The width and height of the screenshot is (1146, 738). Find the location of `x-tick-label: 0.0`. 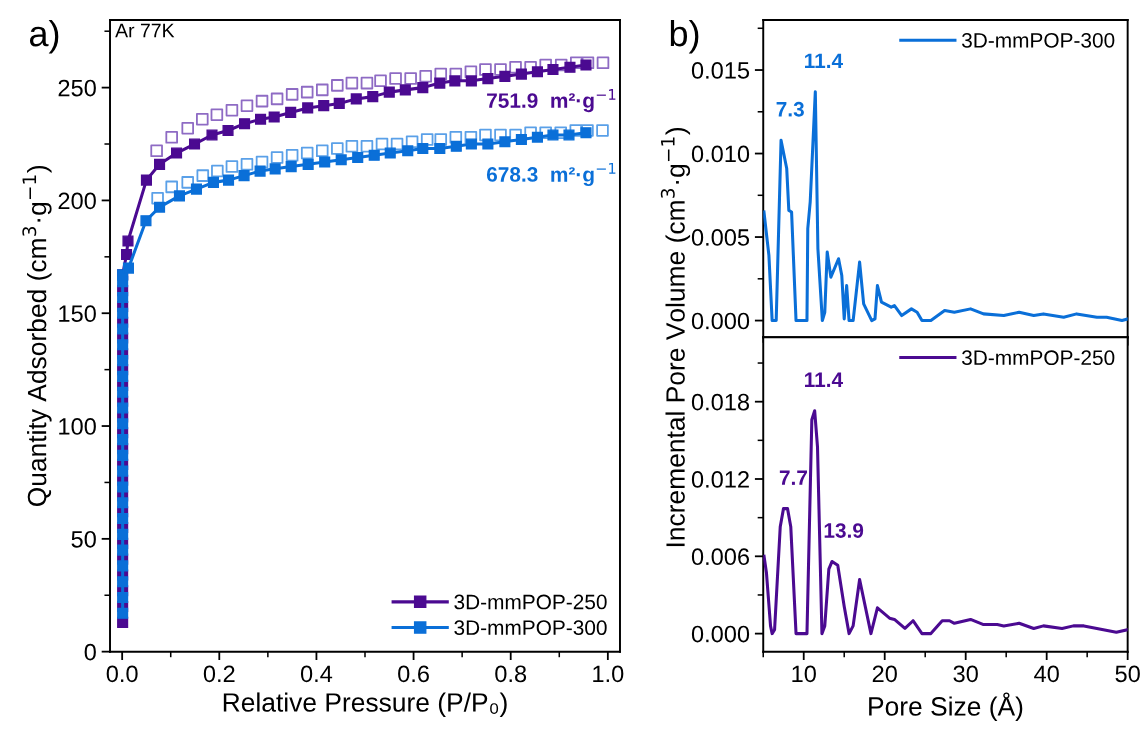

x-tick-label: 0.0 is located at coordinates (122, 674).